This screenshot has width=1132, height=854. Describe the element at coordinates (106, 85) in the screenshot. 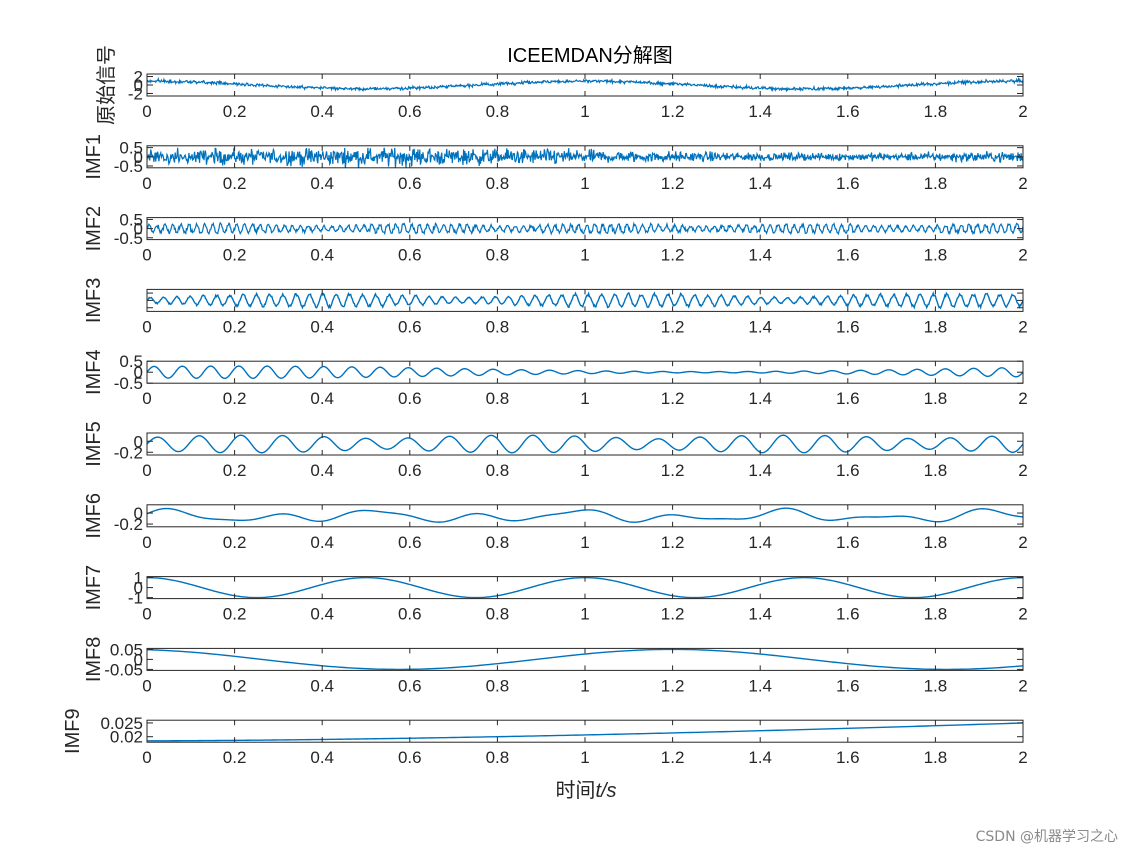

I see `y-axis-label: 原始信号` at that location.